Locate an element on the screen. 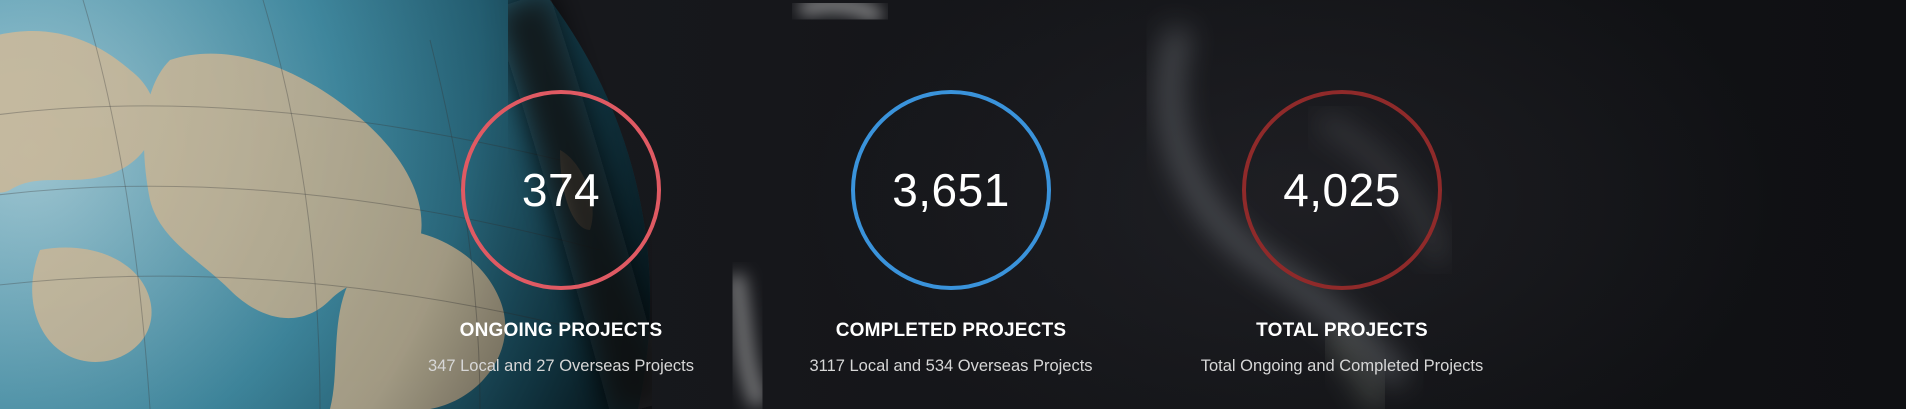 The image size is (1906, 409). completed-count: 3,651 is located at coordinates (951, 190).